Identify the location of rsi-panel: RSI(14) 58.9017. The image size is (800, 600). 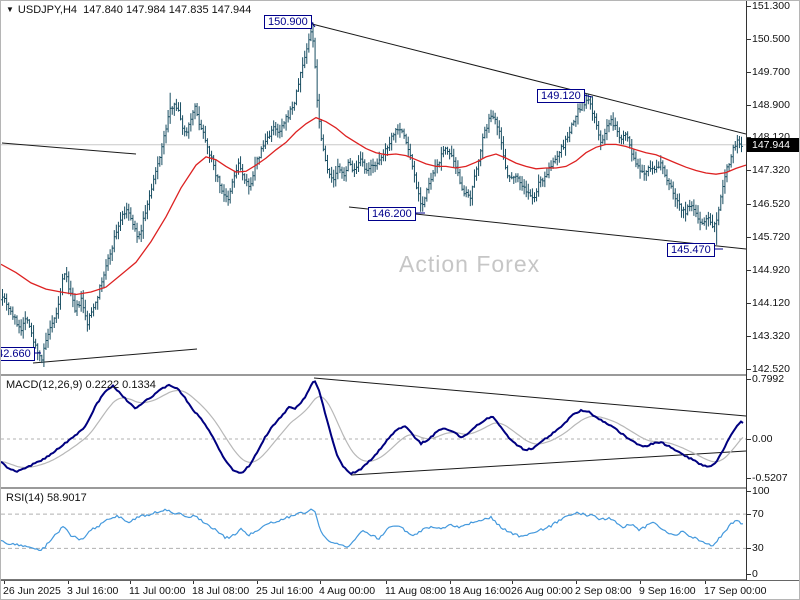
(373, 534).